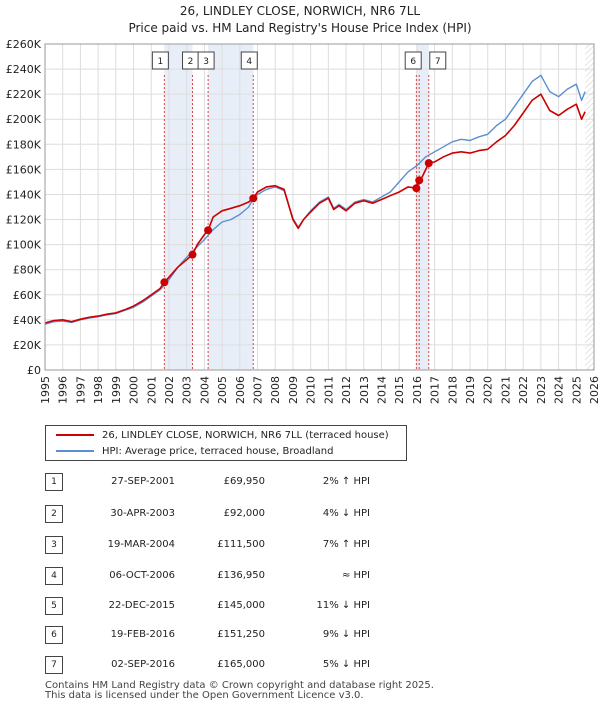 This screenshot has height=710, width=600. Describe the element at coordinates (75, 451) in the screenshot. I see `legend-swatch-hpi` at that location.